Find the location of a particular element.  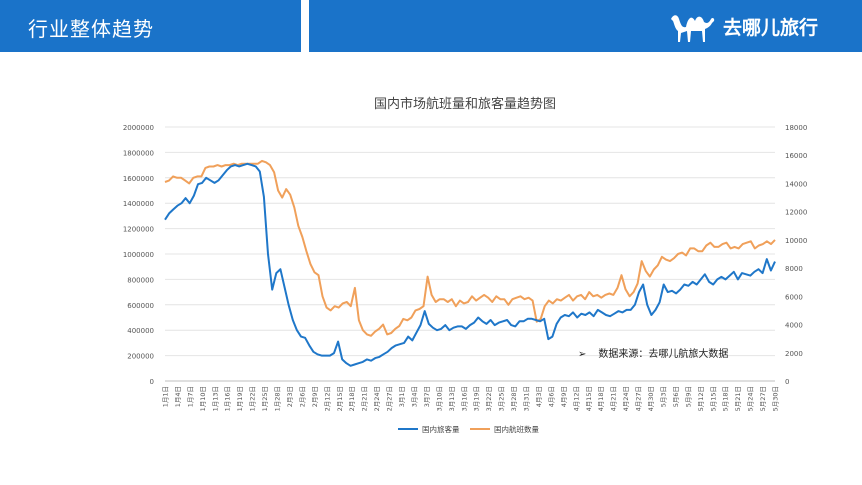

right-axis-tick-label: 12000 is located at coordinates (796, 213).